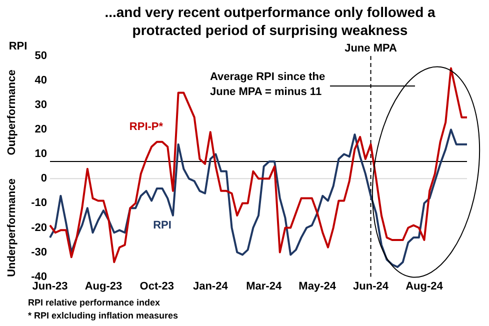  What do you see at coordinates (39, 252) in the screenshot?
I see `y-tick-label: -30` at bounding box center [39, 252].